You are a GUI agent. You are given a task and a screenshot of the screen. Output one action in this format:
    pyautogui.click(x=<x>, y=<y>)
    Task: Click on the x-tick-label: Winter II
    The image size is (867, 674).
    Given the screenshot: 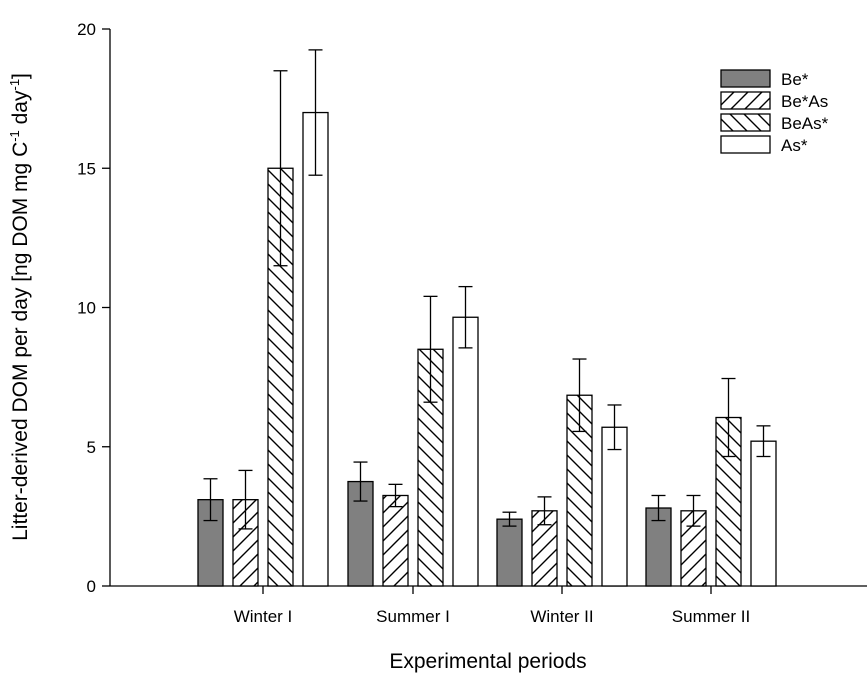 What is the action you would take?
    pyautogui.click(x=561, y=616)
    